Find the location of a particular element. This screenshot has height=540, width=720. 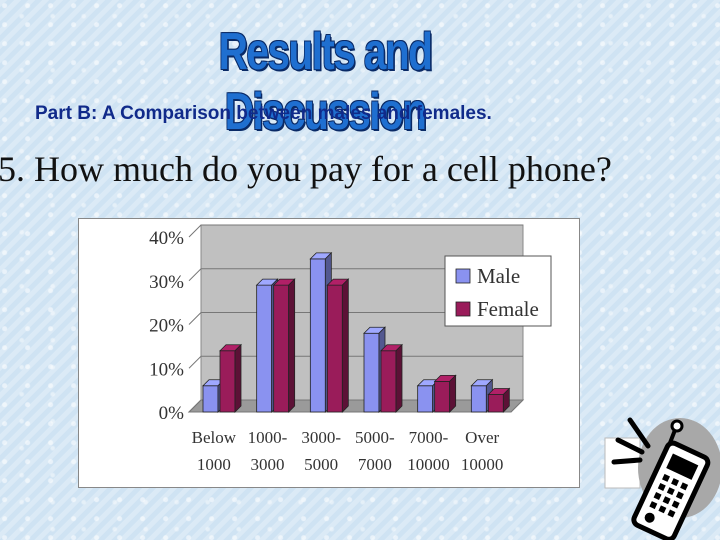

legend-label-male: Male is located at coordinates (498, 276).